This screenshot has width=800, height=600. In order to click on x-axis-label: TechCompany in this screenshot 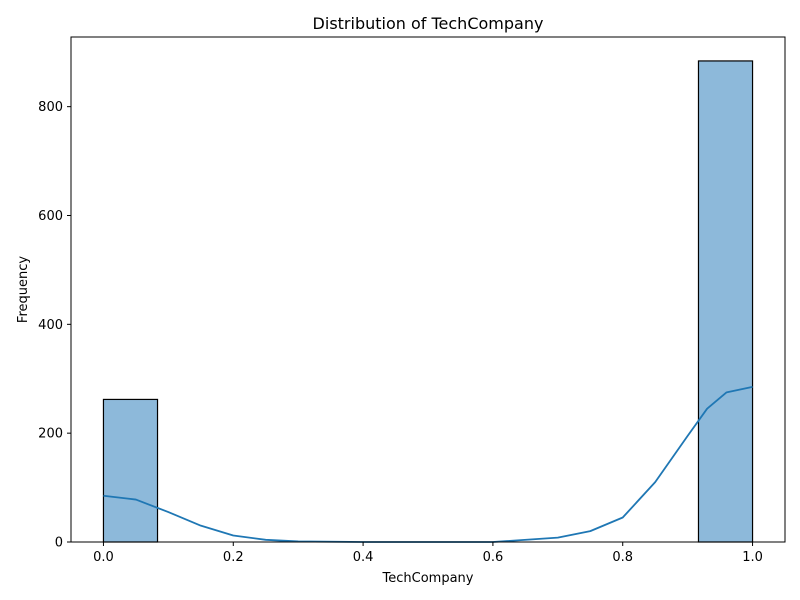, I will do `click(428, 578)`.